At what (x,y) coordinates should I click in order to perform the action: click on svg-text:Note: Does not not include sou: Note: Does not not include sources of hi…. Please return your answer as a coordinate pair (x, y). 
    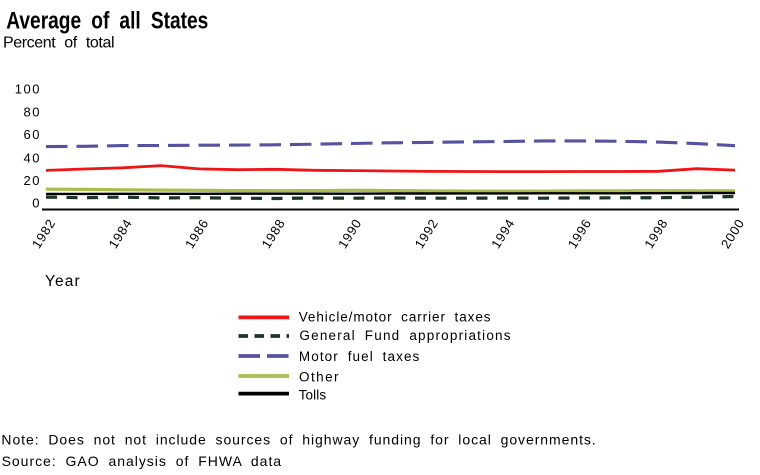
    Looking at the image, I should click on (298, 440).